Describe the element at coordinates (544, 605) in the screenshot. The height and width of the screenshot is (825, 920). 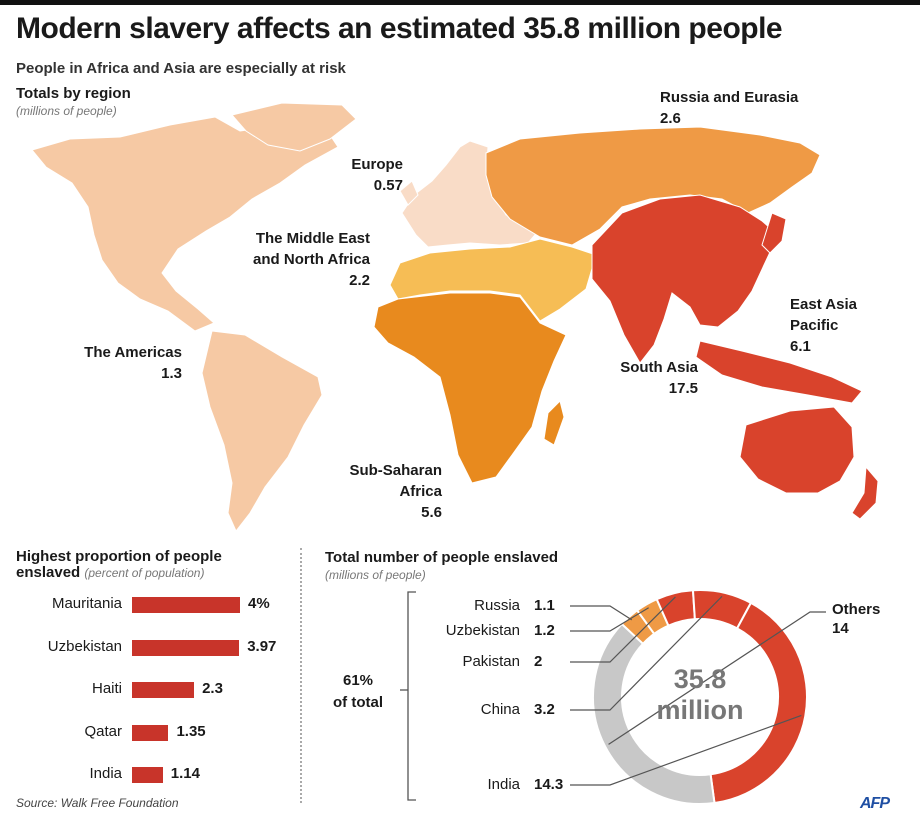
I see `donut-value: 1.1` at that location.